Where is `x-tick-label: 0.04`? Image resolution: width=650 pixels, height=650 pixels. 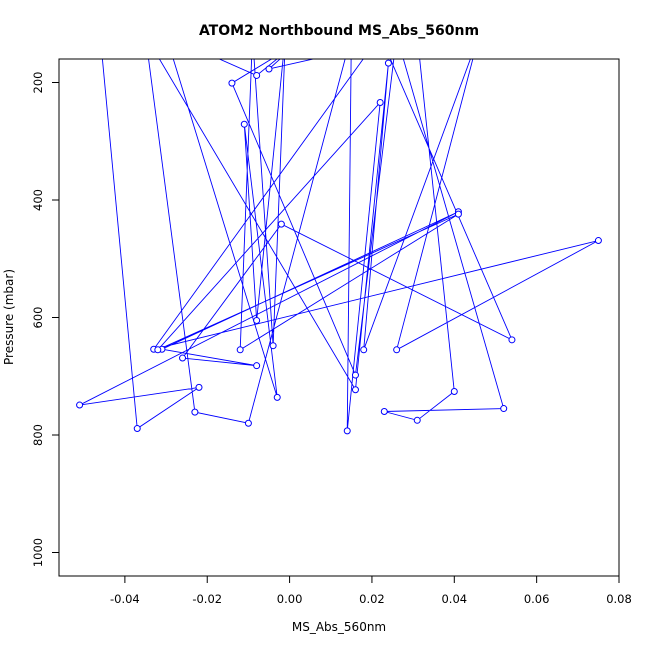
x-tick-label: 0.04 is located at coordinates (454, 599).